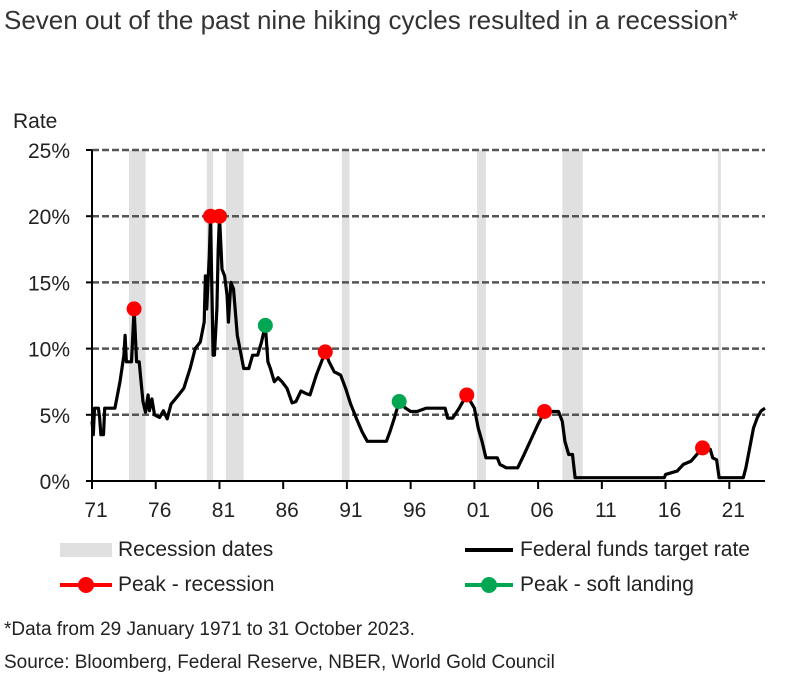 This screenshot has width=800, height=683. What do you see at coordinates (478, 510) in the screenshot?
I see `x-tick-label: 01` at bounding box center [478, 510].